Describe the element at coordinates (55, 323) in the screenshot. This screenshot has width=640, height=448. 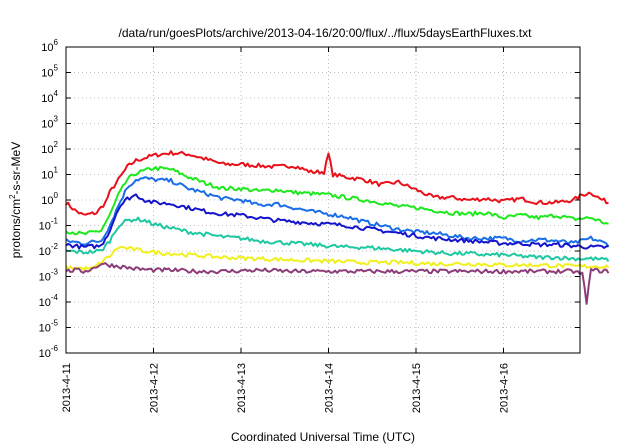
I see `y-tick-exp: -5` at that location.